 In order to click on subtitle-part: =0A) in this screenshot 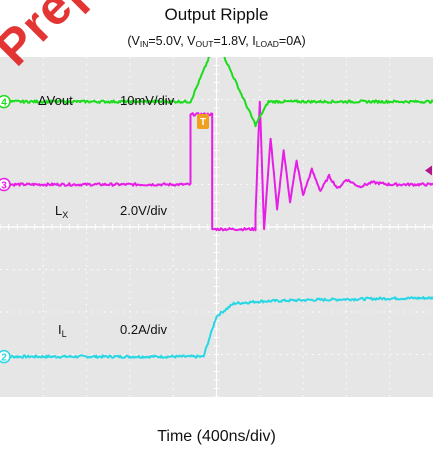, I will do `click(292, 41)`.